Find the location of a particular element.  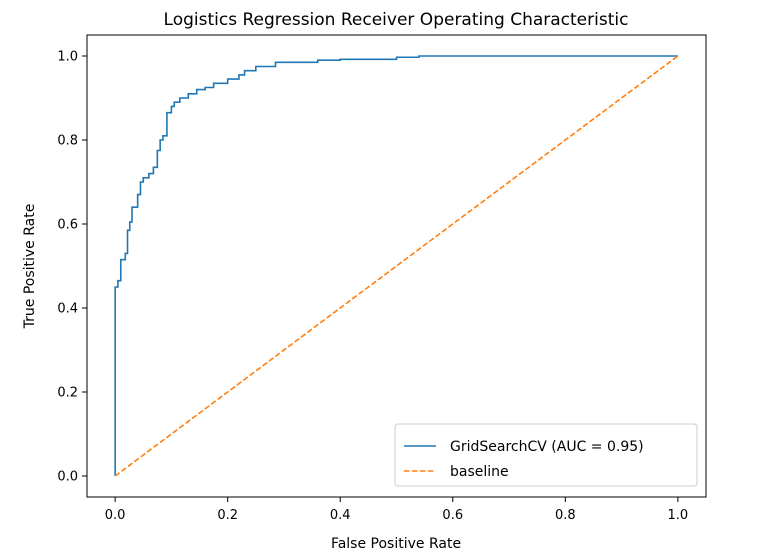

legend: GridSearchCV (AUC = 0.95) baseline is located at coordinates (546, 455).